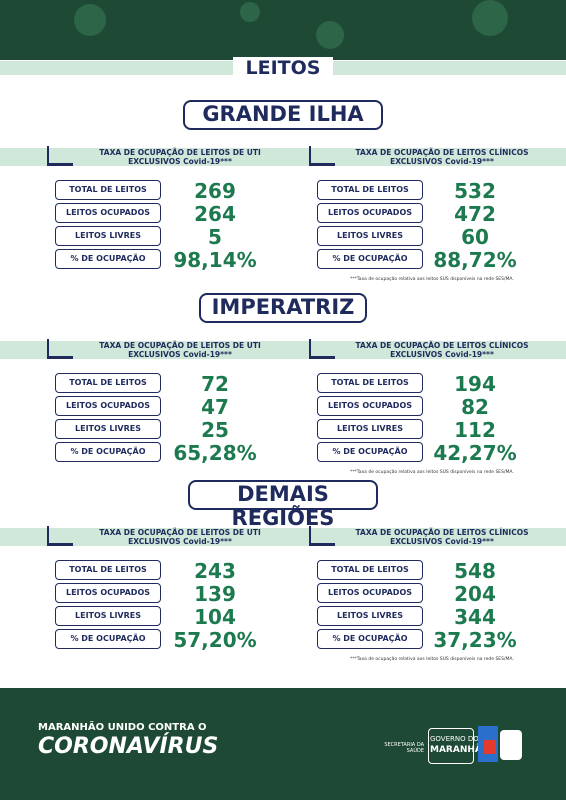  Describe the element at coordinates (475, 237) in the screenshot. I see `row-value: 60` at that location.